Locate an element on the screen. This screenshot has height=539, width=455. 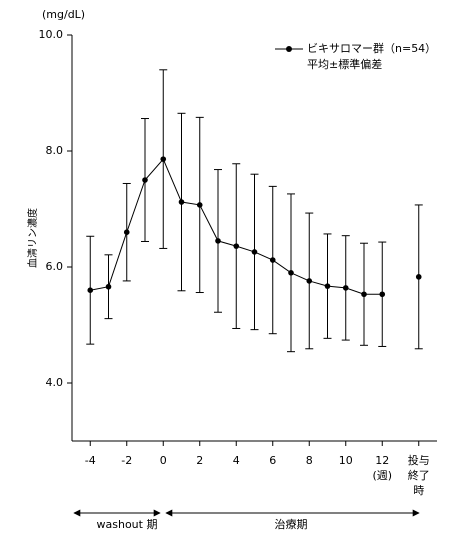
y-tick-label: 6.0 is located at coordinates (55, 266).